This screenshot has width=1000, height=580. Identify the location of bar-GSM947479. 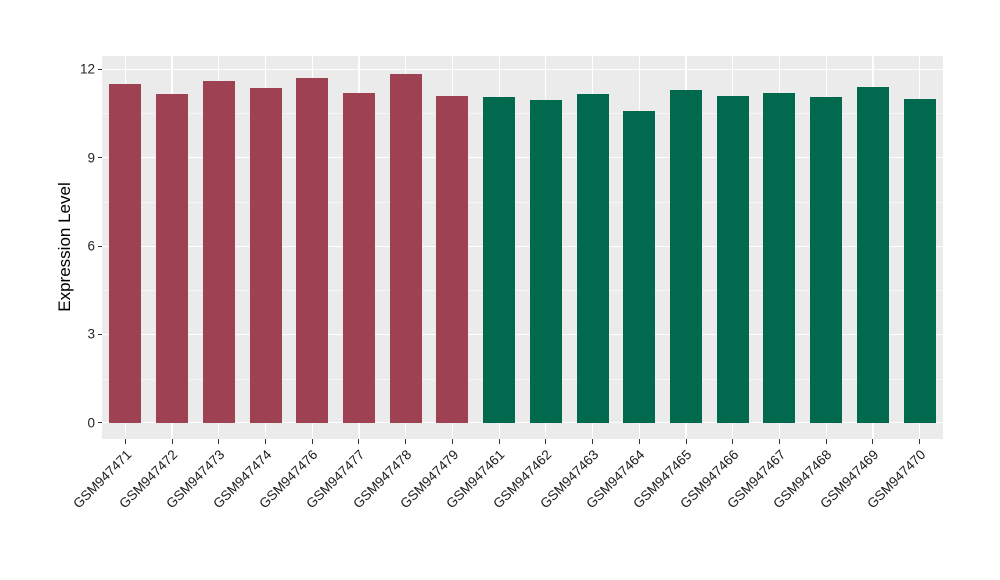
(452, 259).